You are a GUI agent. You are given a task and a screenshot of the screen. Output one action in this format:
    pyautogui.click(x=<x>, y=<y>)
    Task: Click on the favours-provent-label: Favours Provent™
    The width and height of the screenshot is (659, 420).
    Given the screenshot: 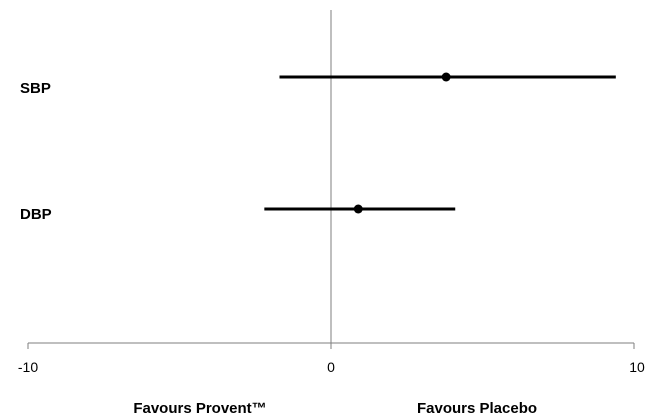 What is the action you would take?
    pyautogui.click(x=199, y=408)
    